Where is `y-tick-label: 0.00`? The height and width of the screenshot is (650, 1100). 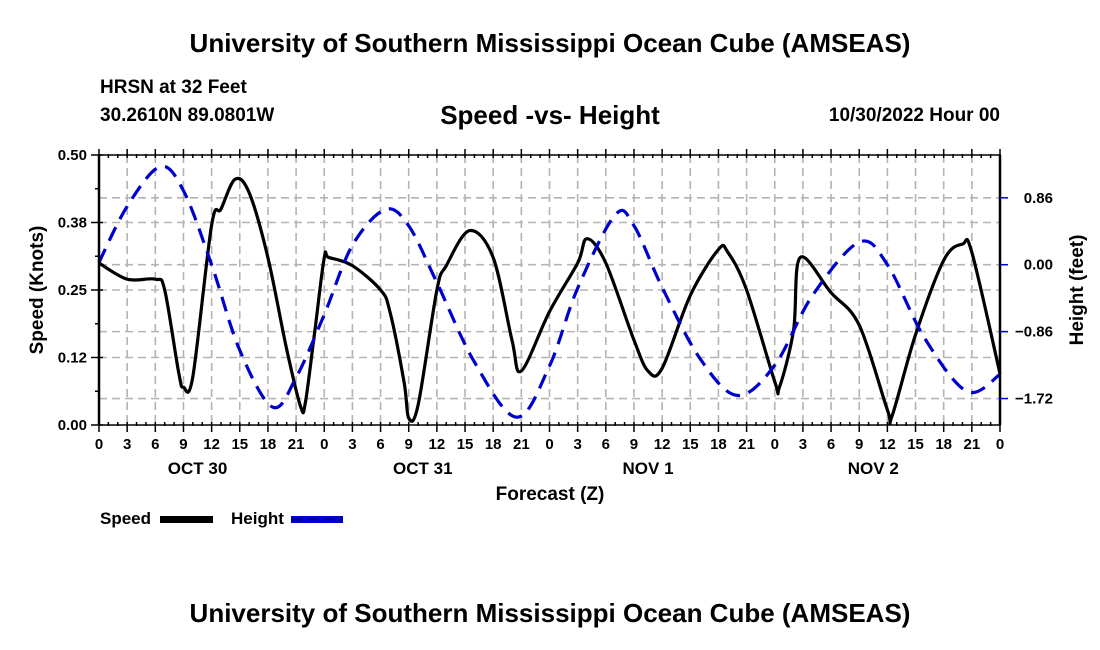
y-tick-label: 0.00 is located at coordinates (72, 425).